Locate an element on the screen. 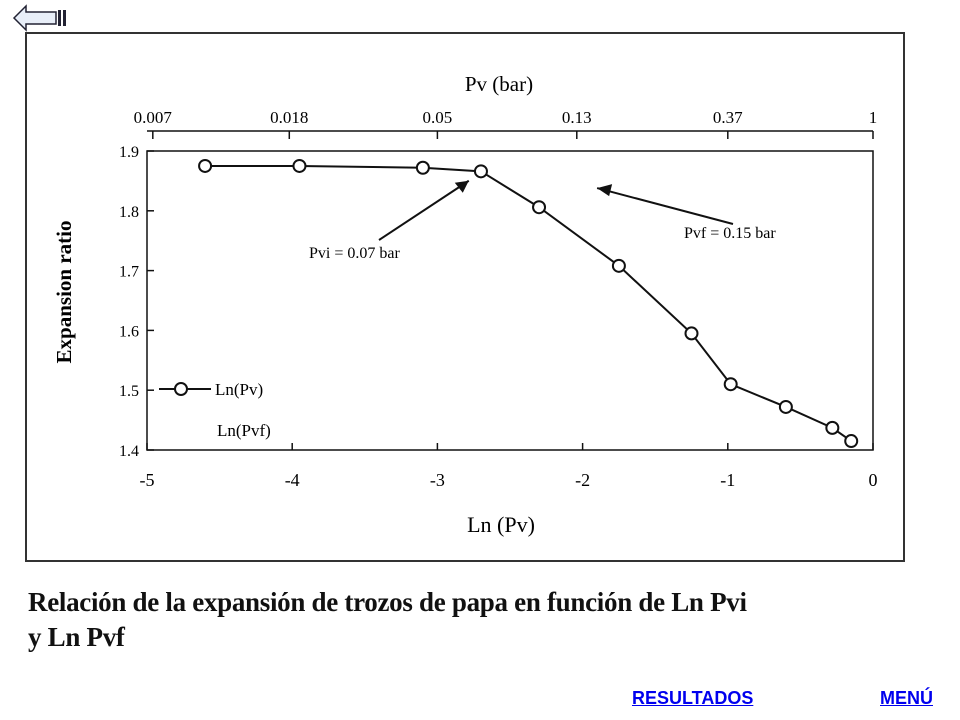 Image resolution: width=960 pixels, height=720 pixels. top-tick-label: 0.018 is located at coordinates (289, 117).